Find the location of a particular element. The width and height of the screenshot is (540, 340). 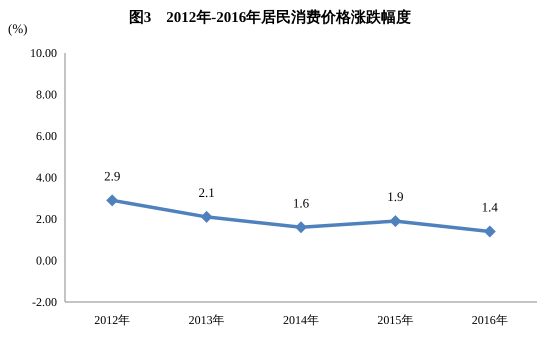

data-label: 1.4 is located at coordinates (490, 206).